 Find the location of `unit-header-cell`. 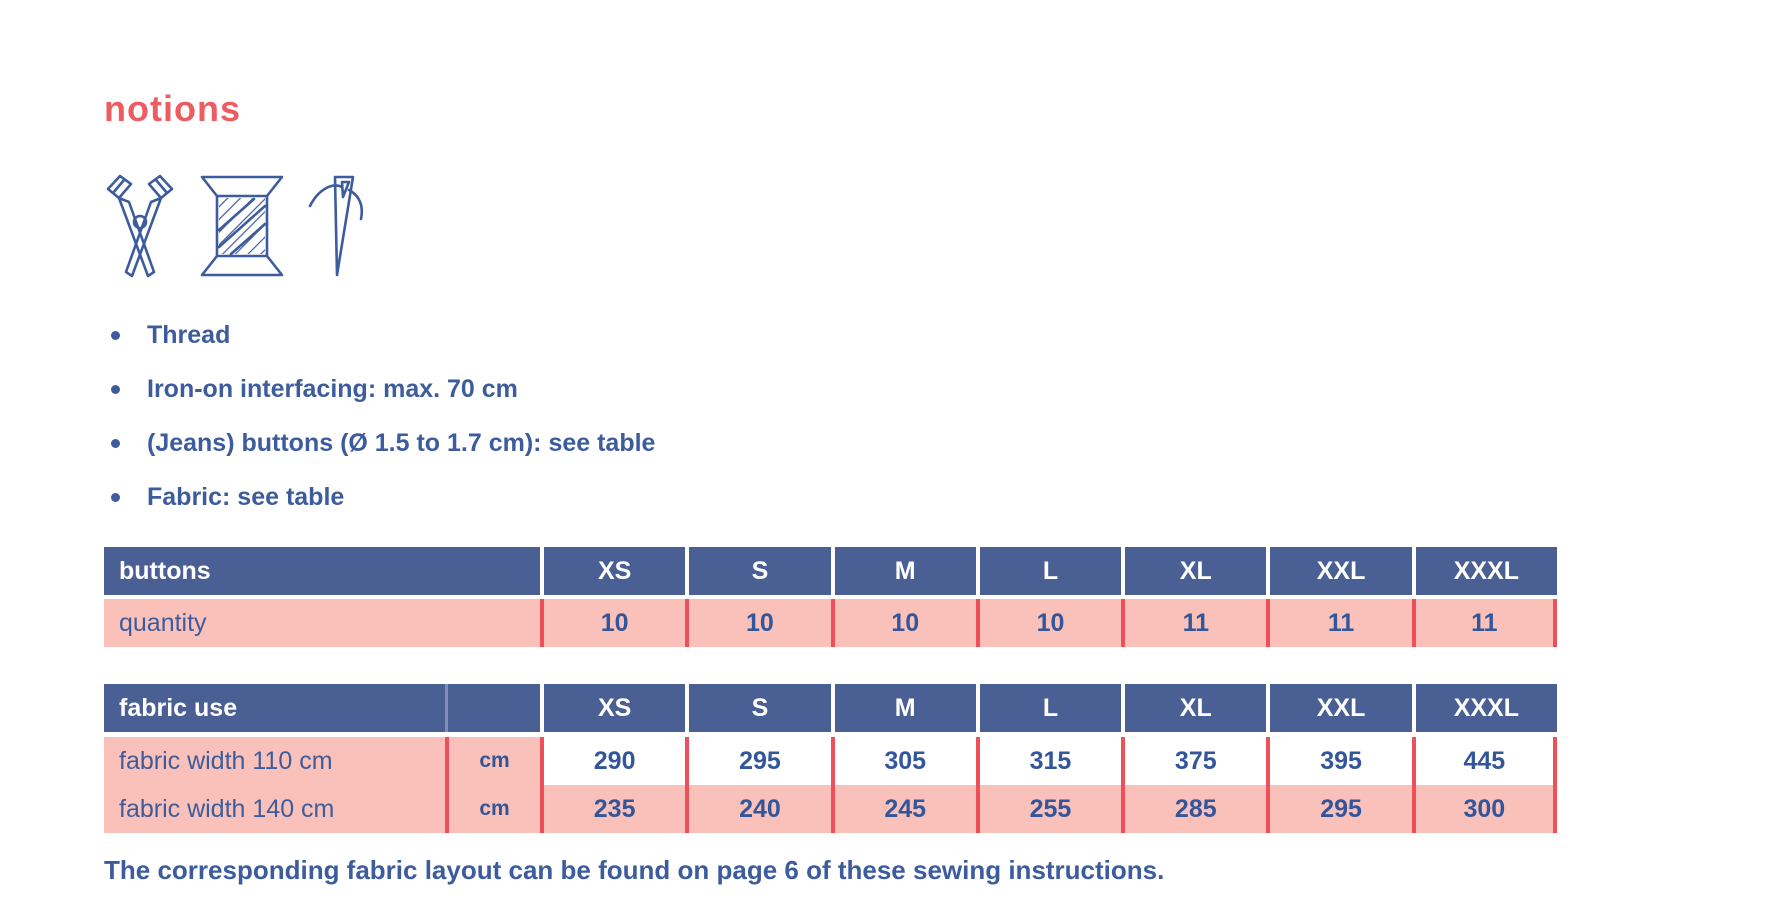

unit-header-cell is located at coordinates (492, 708).